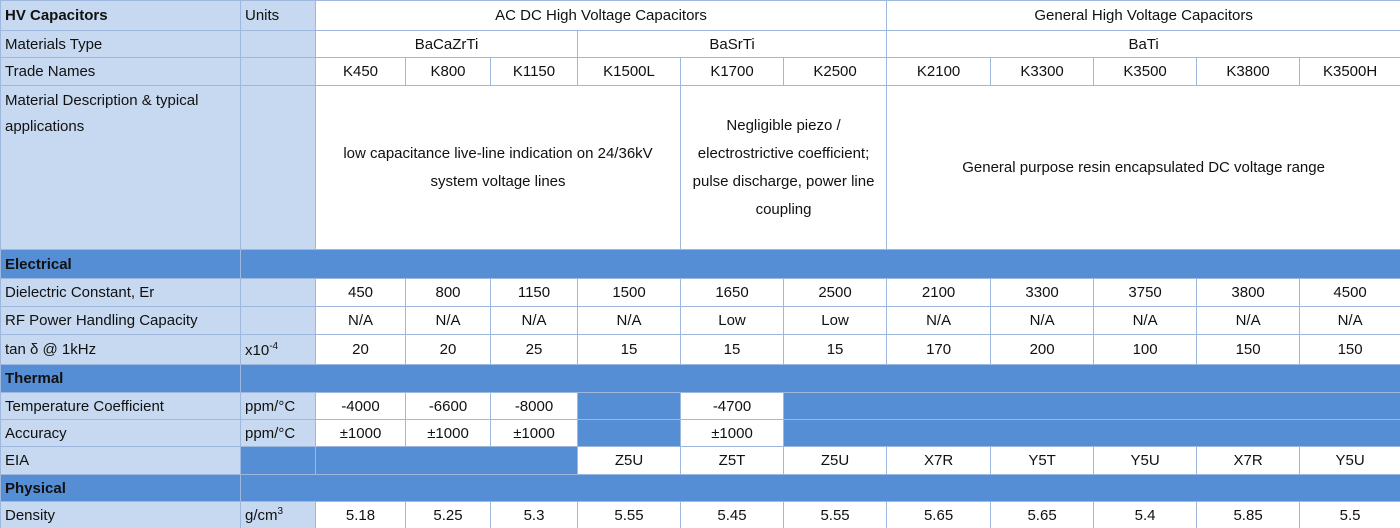 The height and width of the screenshot is (528, 1400). What do you see at coordinates (257, 350) in the screenshot?
I see `unit-base: x10` at bounding box center [257, 350].